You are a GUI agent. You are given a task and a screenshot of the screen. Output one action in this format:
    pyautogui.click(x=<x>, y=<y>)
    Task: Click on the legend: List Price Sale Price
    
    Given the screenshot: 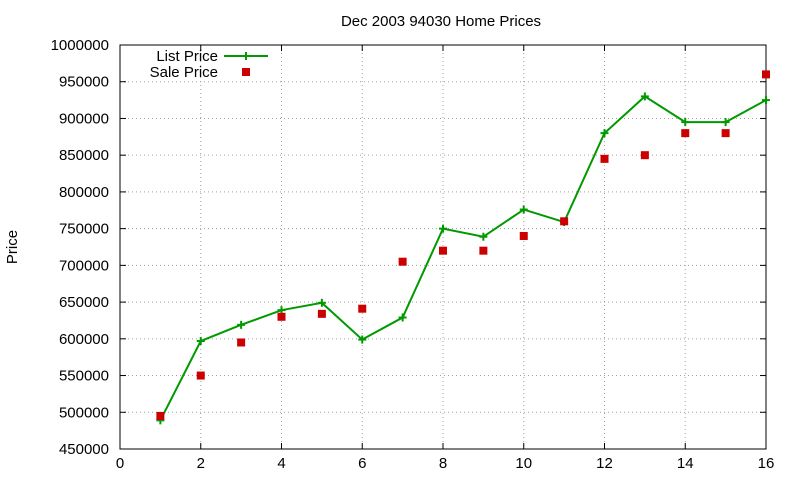 What is the action you would take?
    pyautogui.click(x=209, y=64)
    